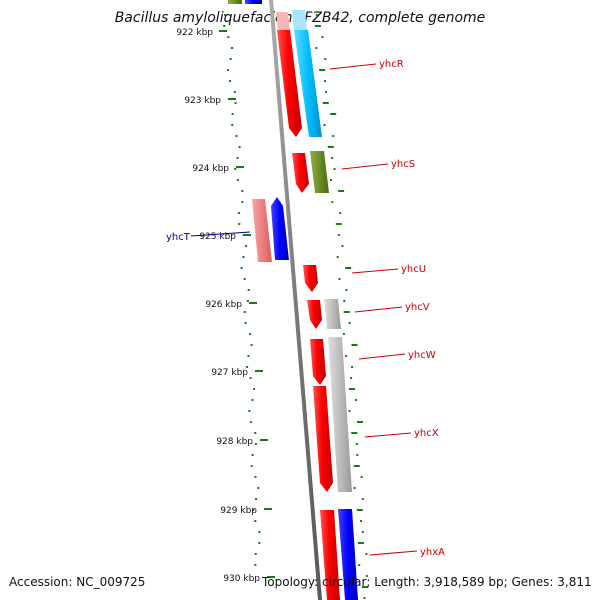 The image size is (600, 600). Describe the element at coordinates (426, 433) in the screenshot. I see `gene-label-yhcX: yhcX` at that location.